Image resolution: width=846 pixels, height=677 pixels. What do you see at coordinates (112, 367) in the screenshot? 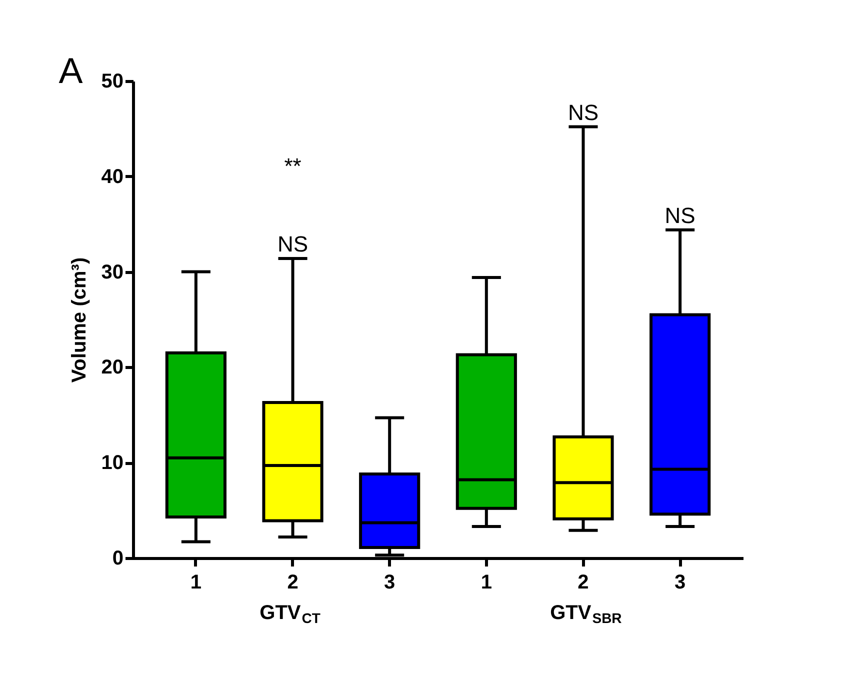
I see `y-tick-label: 20` at bounding box center [112, 367].